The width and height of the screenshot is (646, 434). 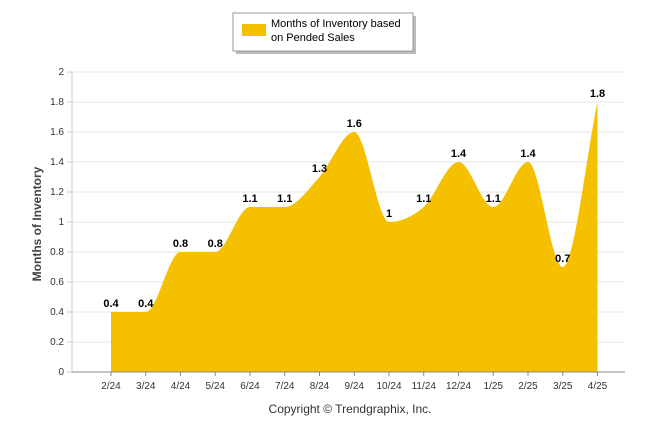 I want to click on x-tick-label: 10/24, so click(x=388, y=386).